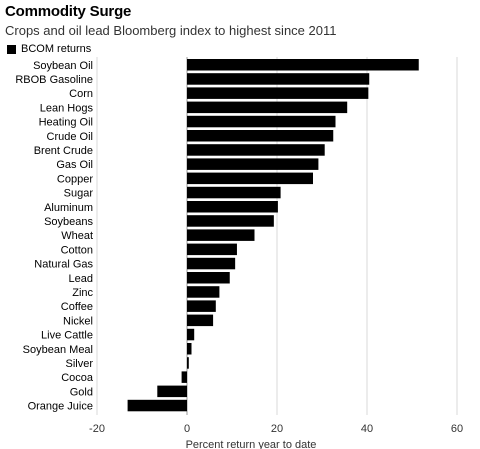 The width and height of the screenshot is (480, 449). What do you see at coordinates (261, 121) in the screenshot?
I see `bar-heating-oil` at bounding box center [261, 121].